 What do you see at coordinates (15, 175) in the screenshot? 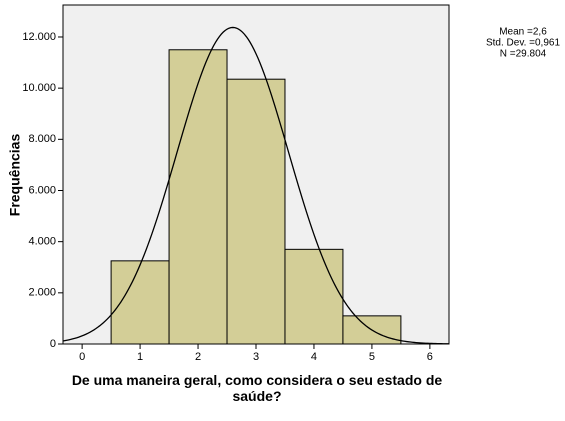
I see `y-axis-label: Frequências` at bounding box center [15, 175].